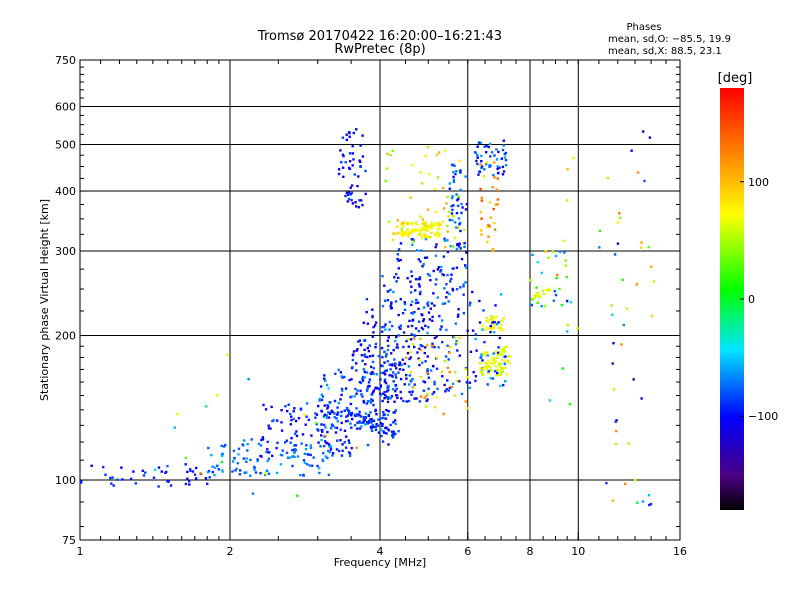 The image size is (800, 604). I want to click on x-tick-label: 10, so click(578, 551).